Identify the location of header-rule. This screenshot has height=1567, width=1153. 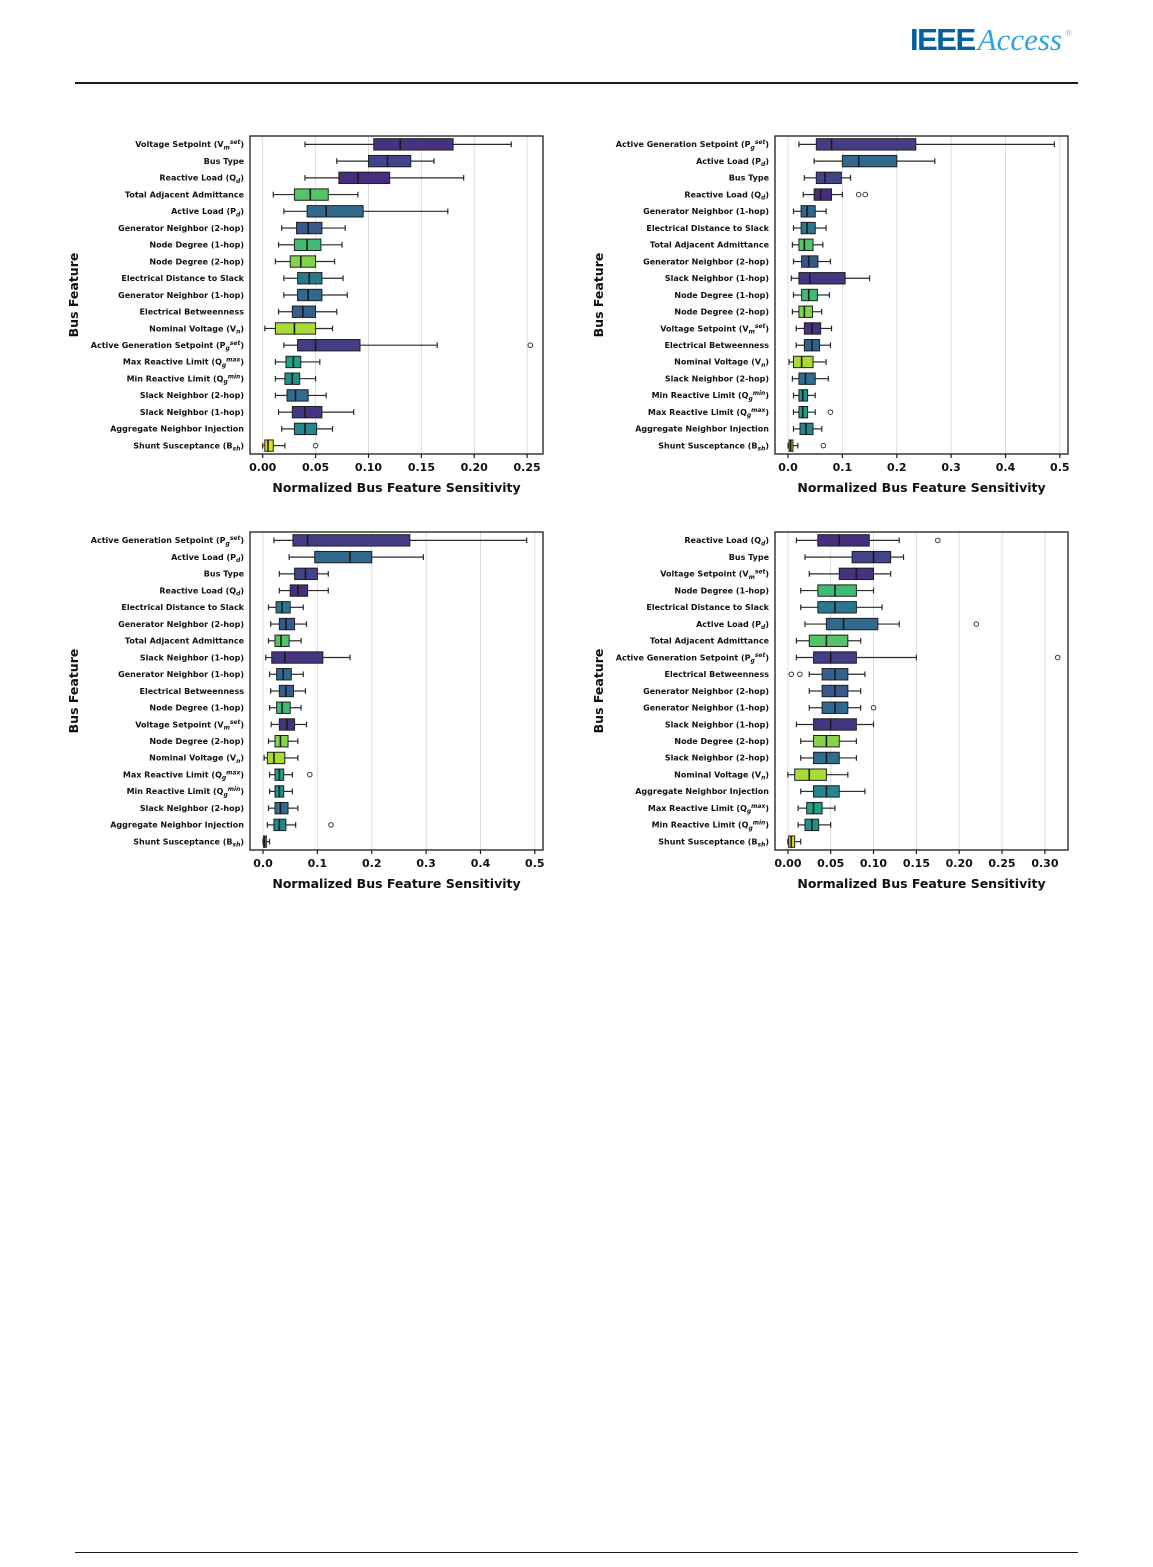
(576, 83).